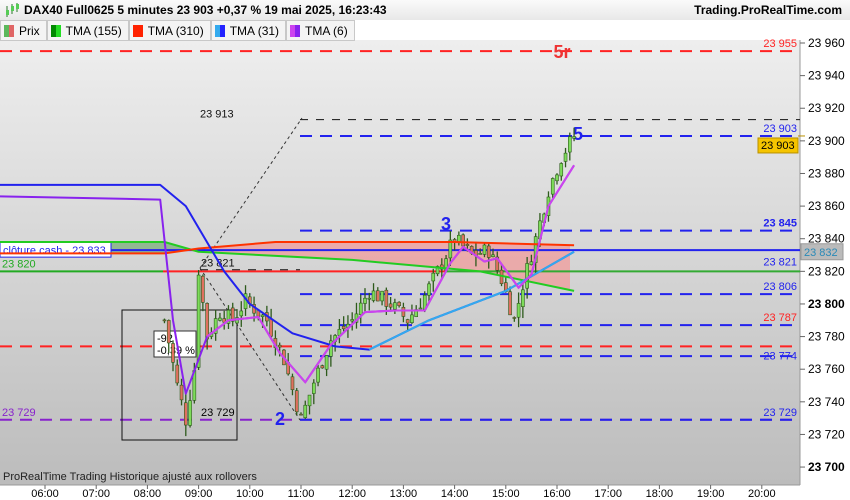  Describe the element at coordinates (148, 494) in the screenshot. I see `x-tick-label: 08:00` at that location.